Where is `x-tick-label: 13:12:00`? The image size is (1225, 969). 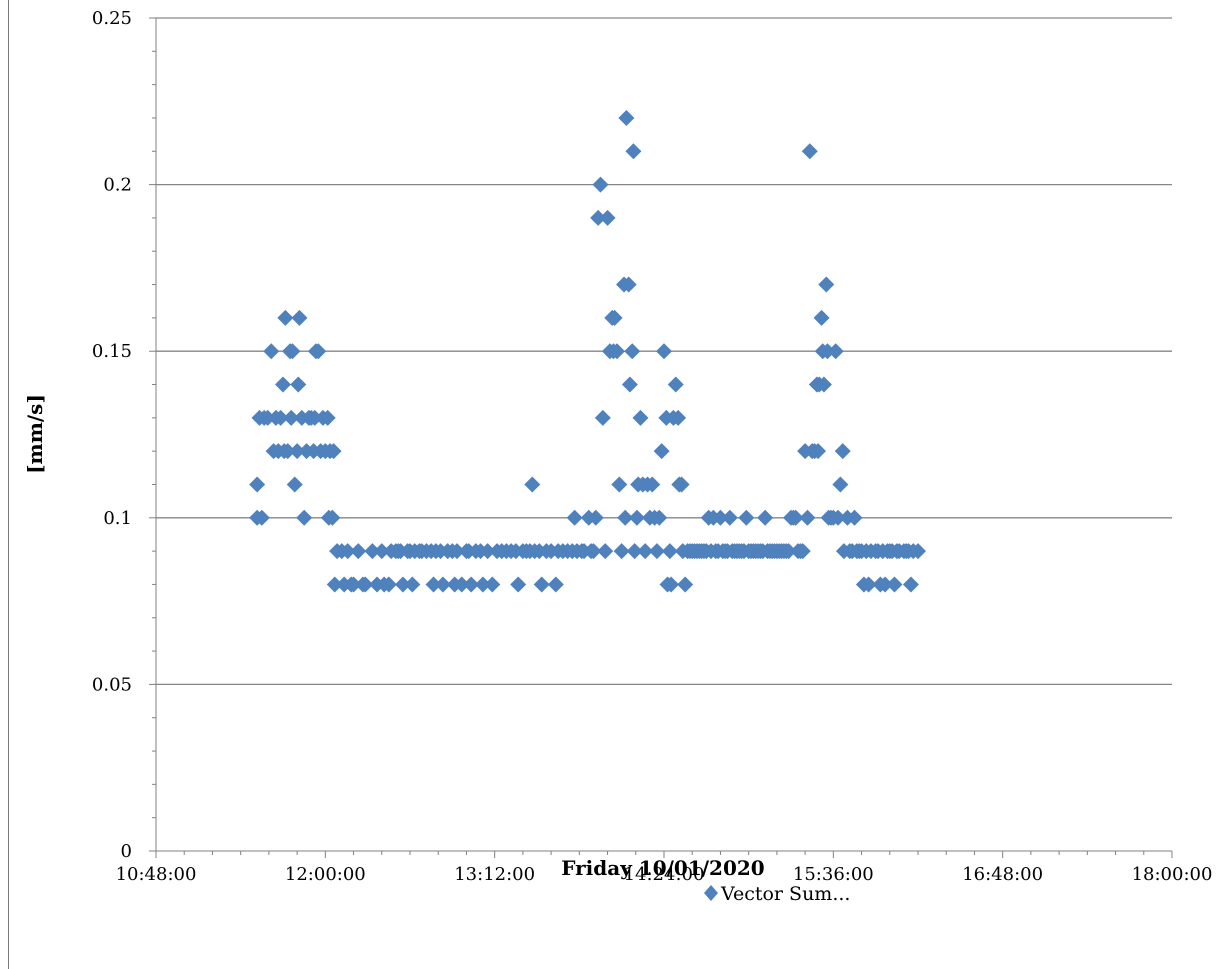
x-tick-label: 13:12:00 is located at coordinates (494, 874).